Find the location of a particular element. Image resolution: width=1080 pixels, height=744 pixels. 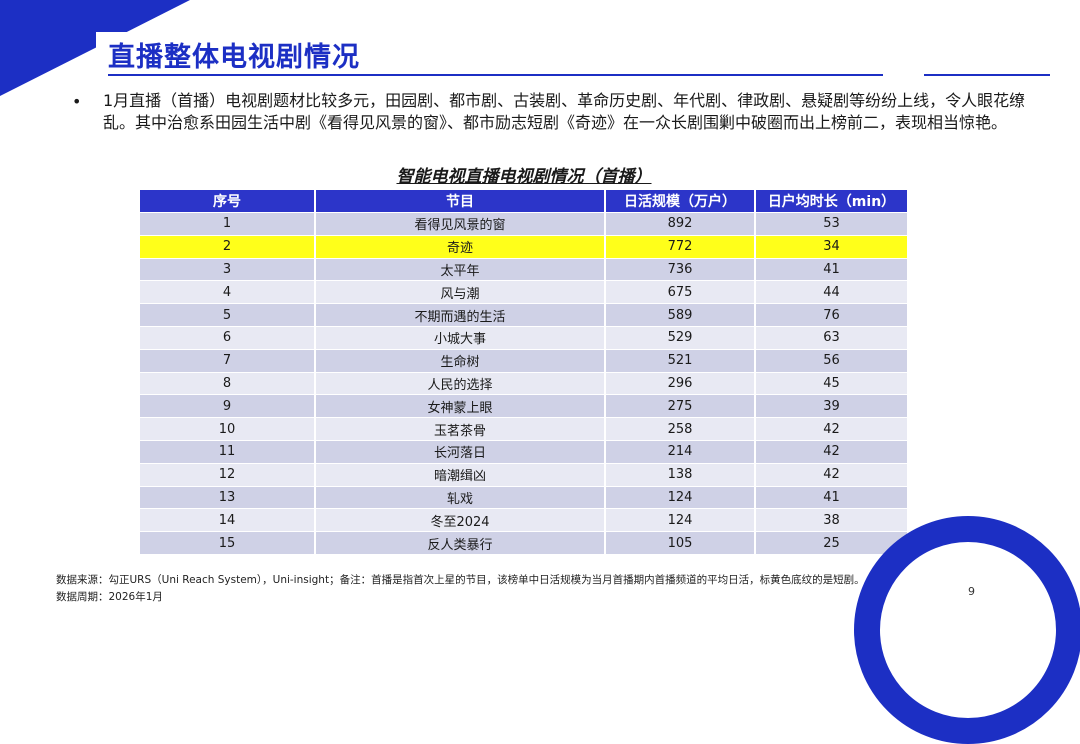

cell-rank: 2 is located at coordinates (228, 246).